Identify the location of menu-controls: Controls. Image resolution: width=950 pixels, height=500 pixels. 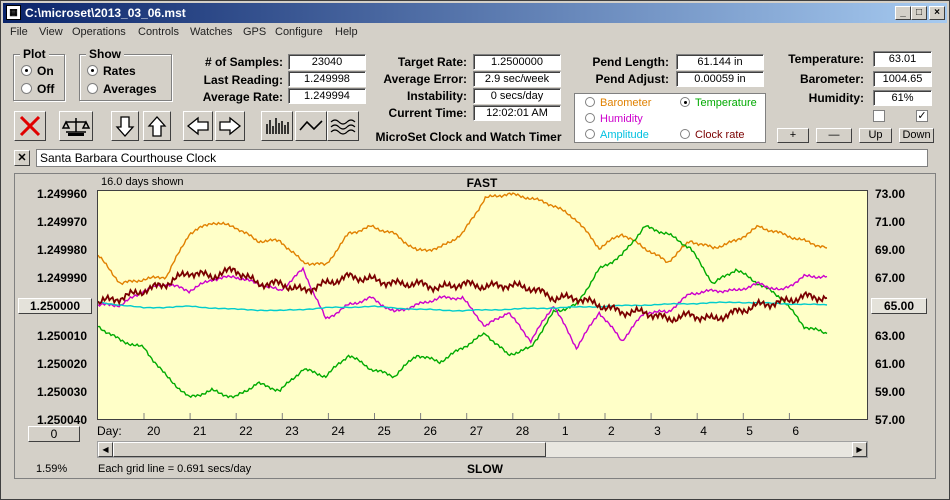
(158, 32).